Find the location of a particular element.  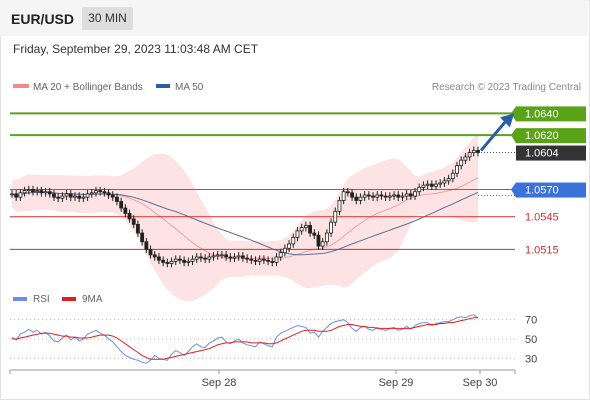

ma50-legend-swatch is located at coordinates (163, 86).